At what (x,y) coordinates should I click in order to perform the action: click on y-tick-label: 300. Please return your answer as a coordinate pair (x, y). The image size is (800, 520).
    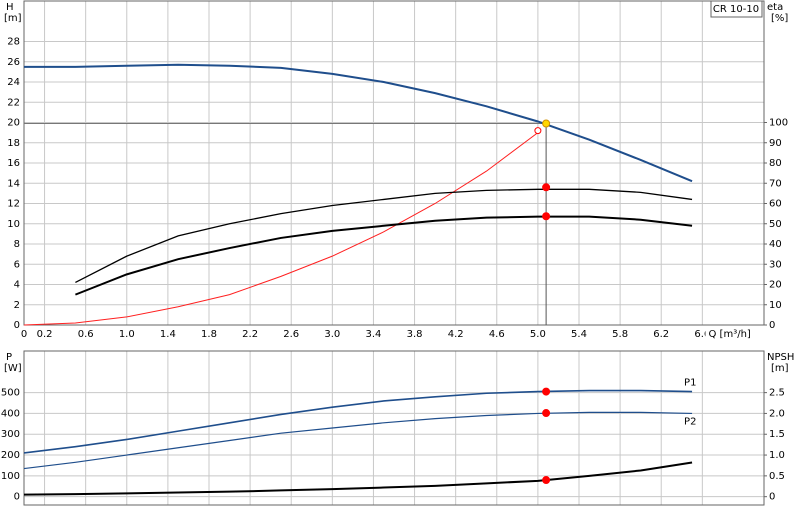
    Looking at the image, I should click on (10, 434).